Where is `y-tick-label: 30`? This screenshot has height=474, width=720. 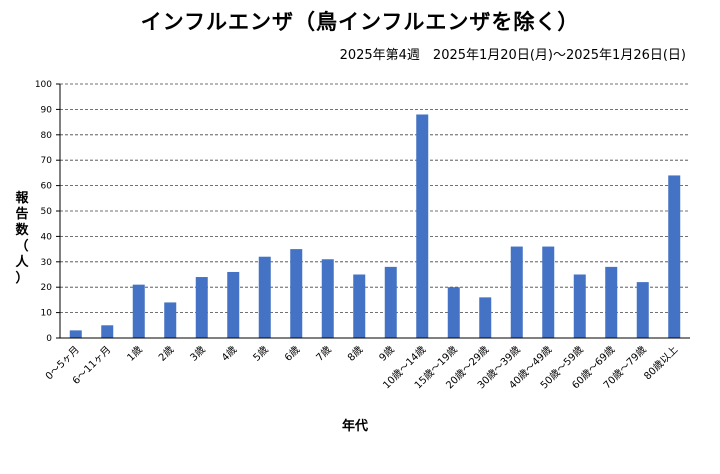
y-tick-label: 30 is located at coordinates (47, 263).